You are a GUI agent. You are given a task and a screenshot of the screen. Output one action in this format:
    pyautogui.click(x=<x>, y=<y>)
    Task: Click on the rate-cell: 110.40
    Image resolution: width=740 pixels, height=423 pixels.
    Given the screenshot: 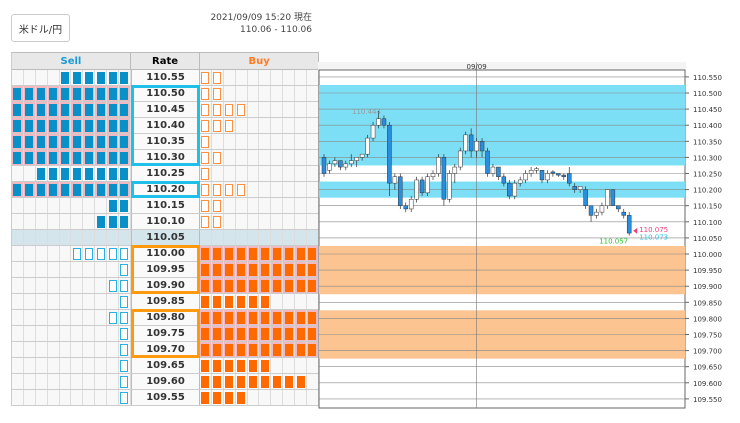 What is the action you would take?
    pyautogui.click(x=165, y=125)
    